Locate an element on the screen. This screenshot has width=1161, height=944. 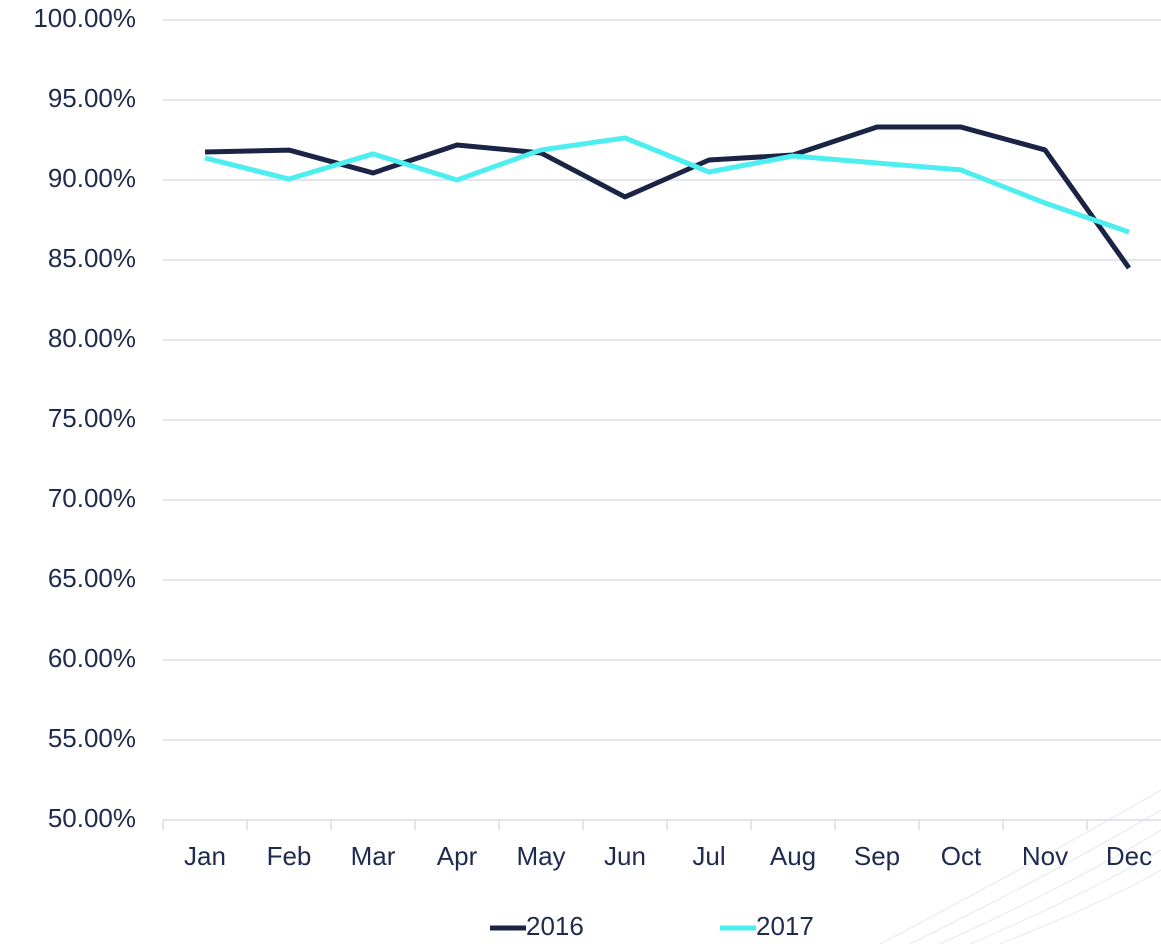
x-tick-label: Sep is located at coordinates (877, 856).